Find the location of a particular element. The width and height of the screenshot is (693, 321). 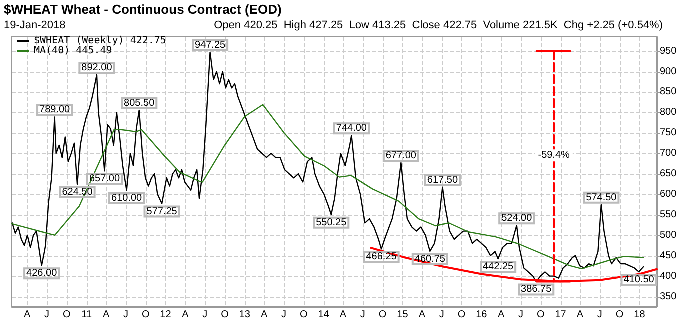

y-tick-label: 500 is located at coordinates (669, 235).